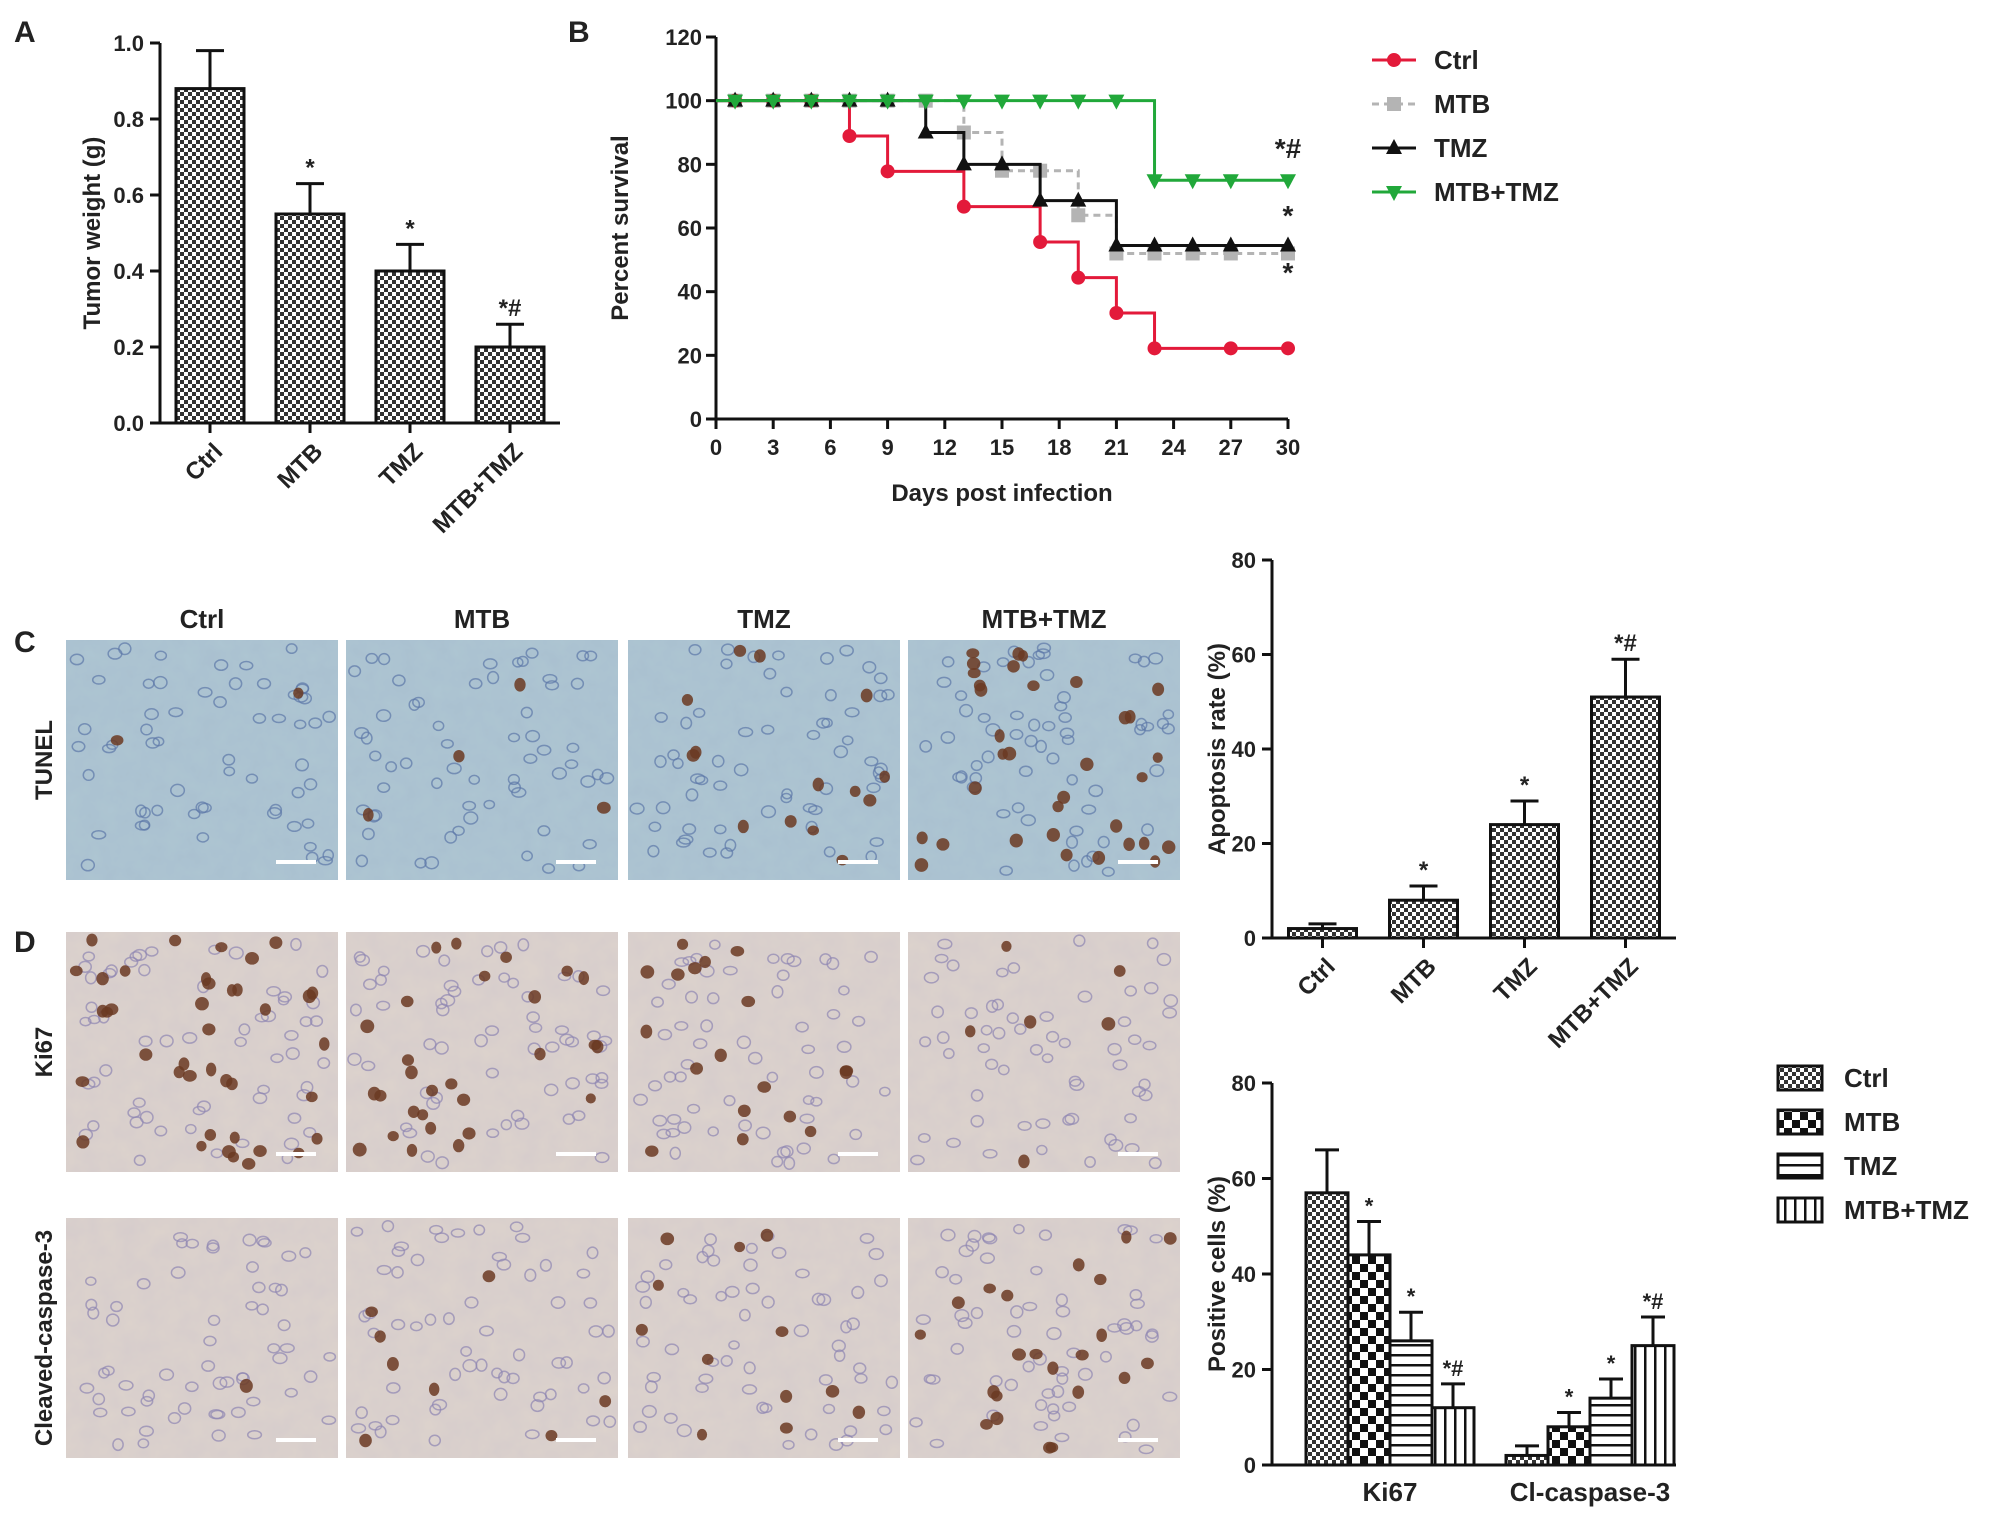 This screenshot has width=2000, height=1527. What do you see at coordinates (202, 1338) in the screenshot?
I see `micrograph-texture` at bounding box center [202, 1338].